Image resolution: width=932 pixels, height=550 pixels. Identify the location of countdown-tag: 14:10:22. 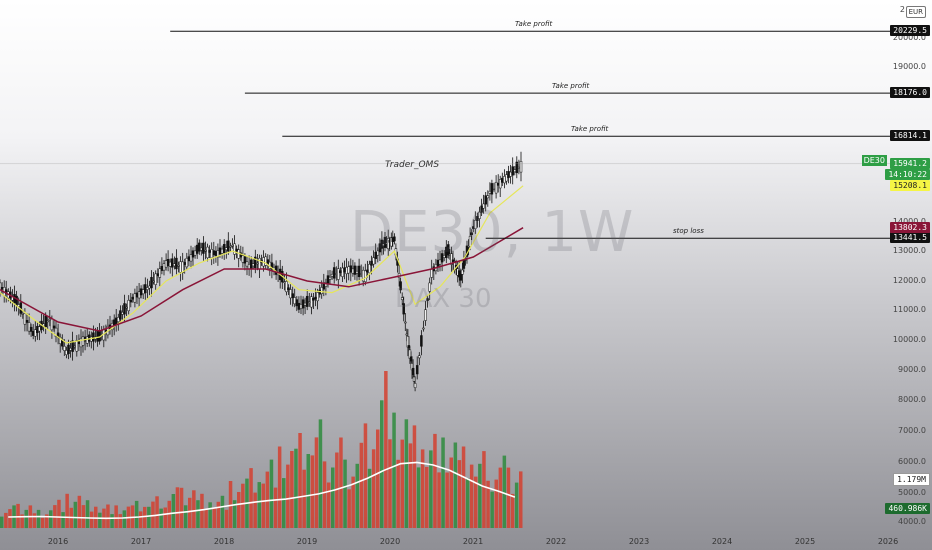
(907, 174).